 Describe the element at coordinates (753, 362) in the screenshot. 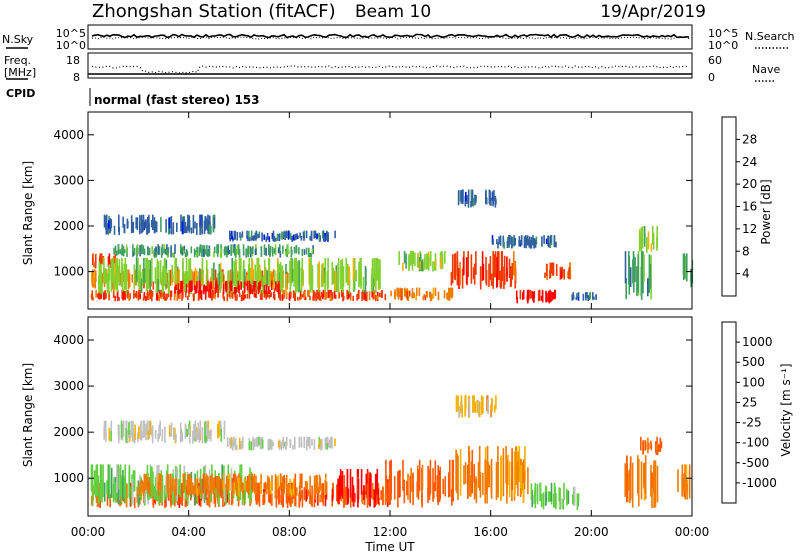

I see `velocity-colorbar-label: 500` at that location.